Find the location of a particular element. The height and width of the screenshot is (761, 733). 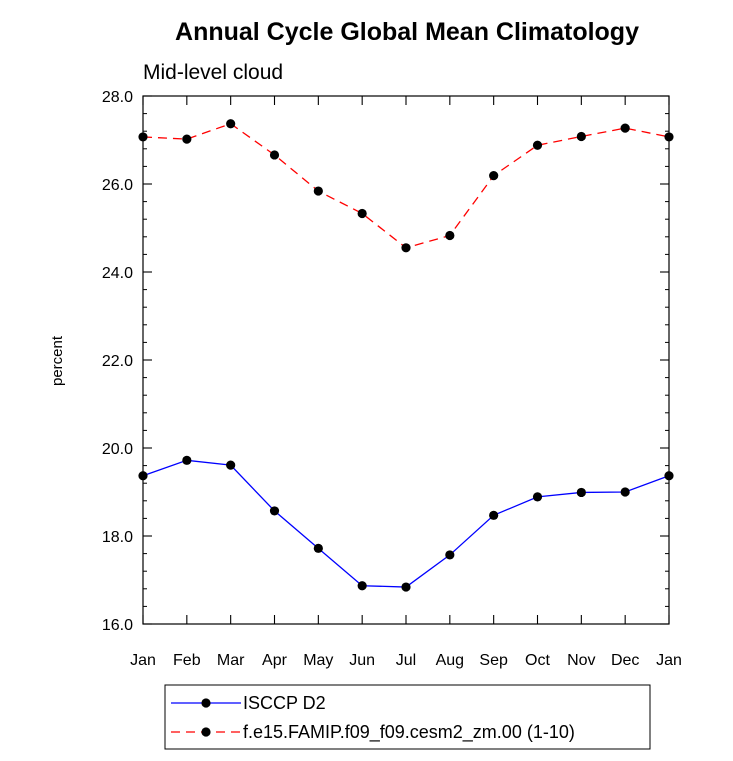

y-tick-label: 22.0 is located at coordinates (117, 361).